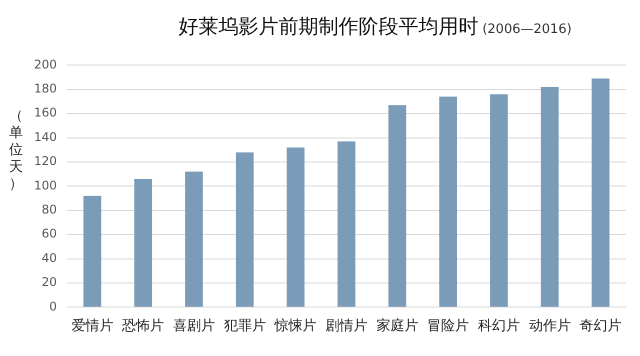 Image resolution: width=640 pixels, height=356 pixels. What do you see at coordinates (45, 113) in the screenshot?
I see `y-tick-label: 160` at bounding box center [45, 113].